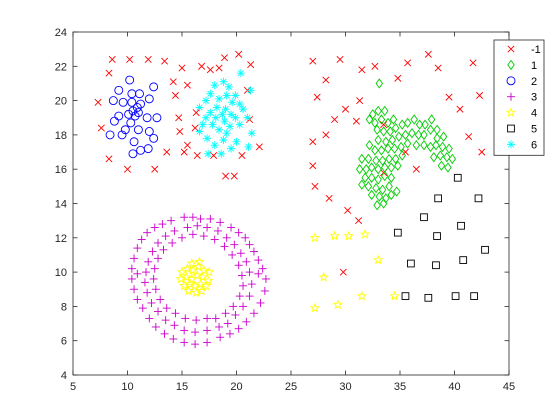  I want to click on legend-item: 3, so click(522, 98).